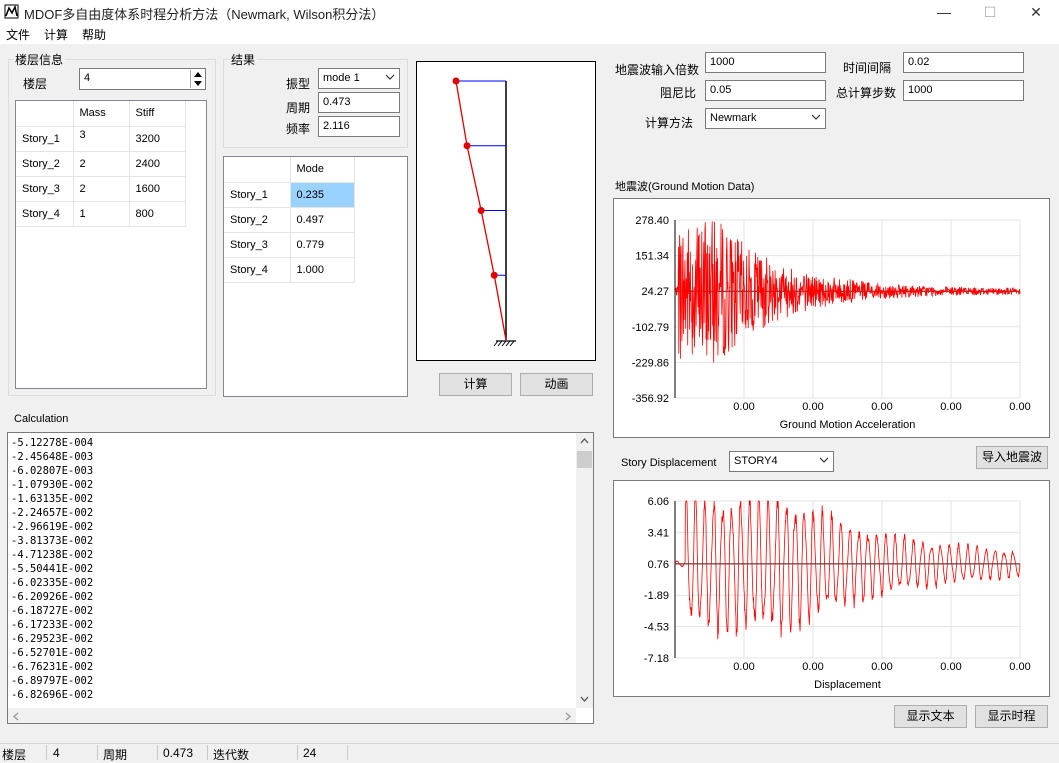  What do you see at coordinates (722, 62) in the screenshot?
I see `wave-mult-value: 1000` at bounding box center [722, 62].